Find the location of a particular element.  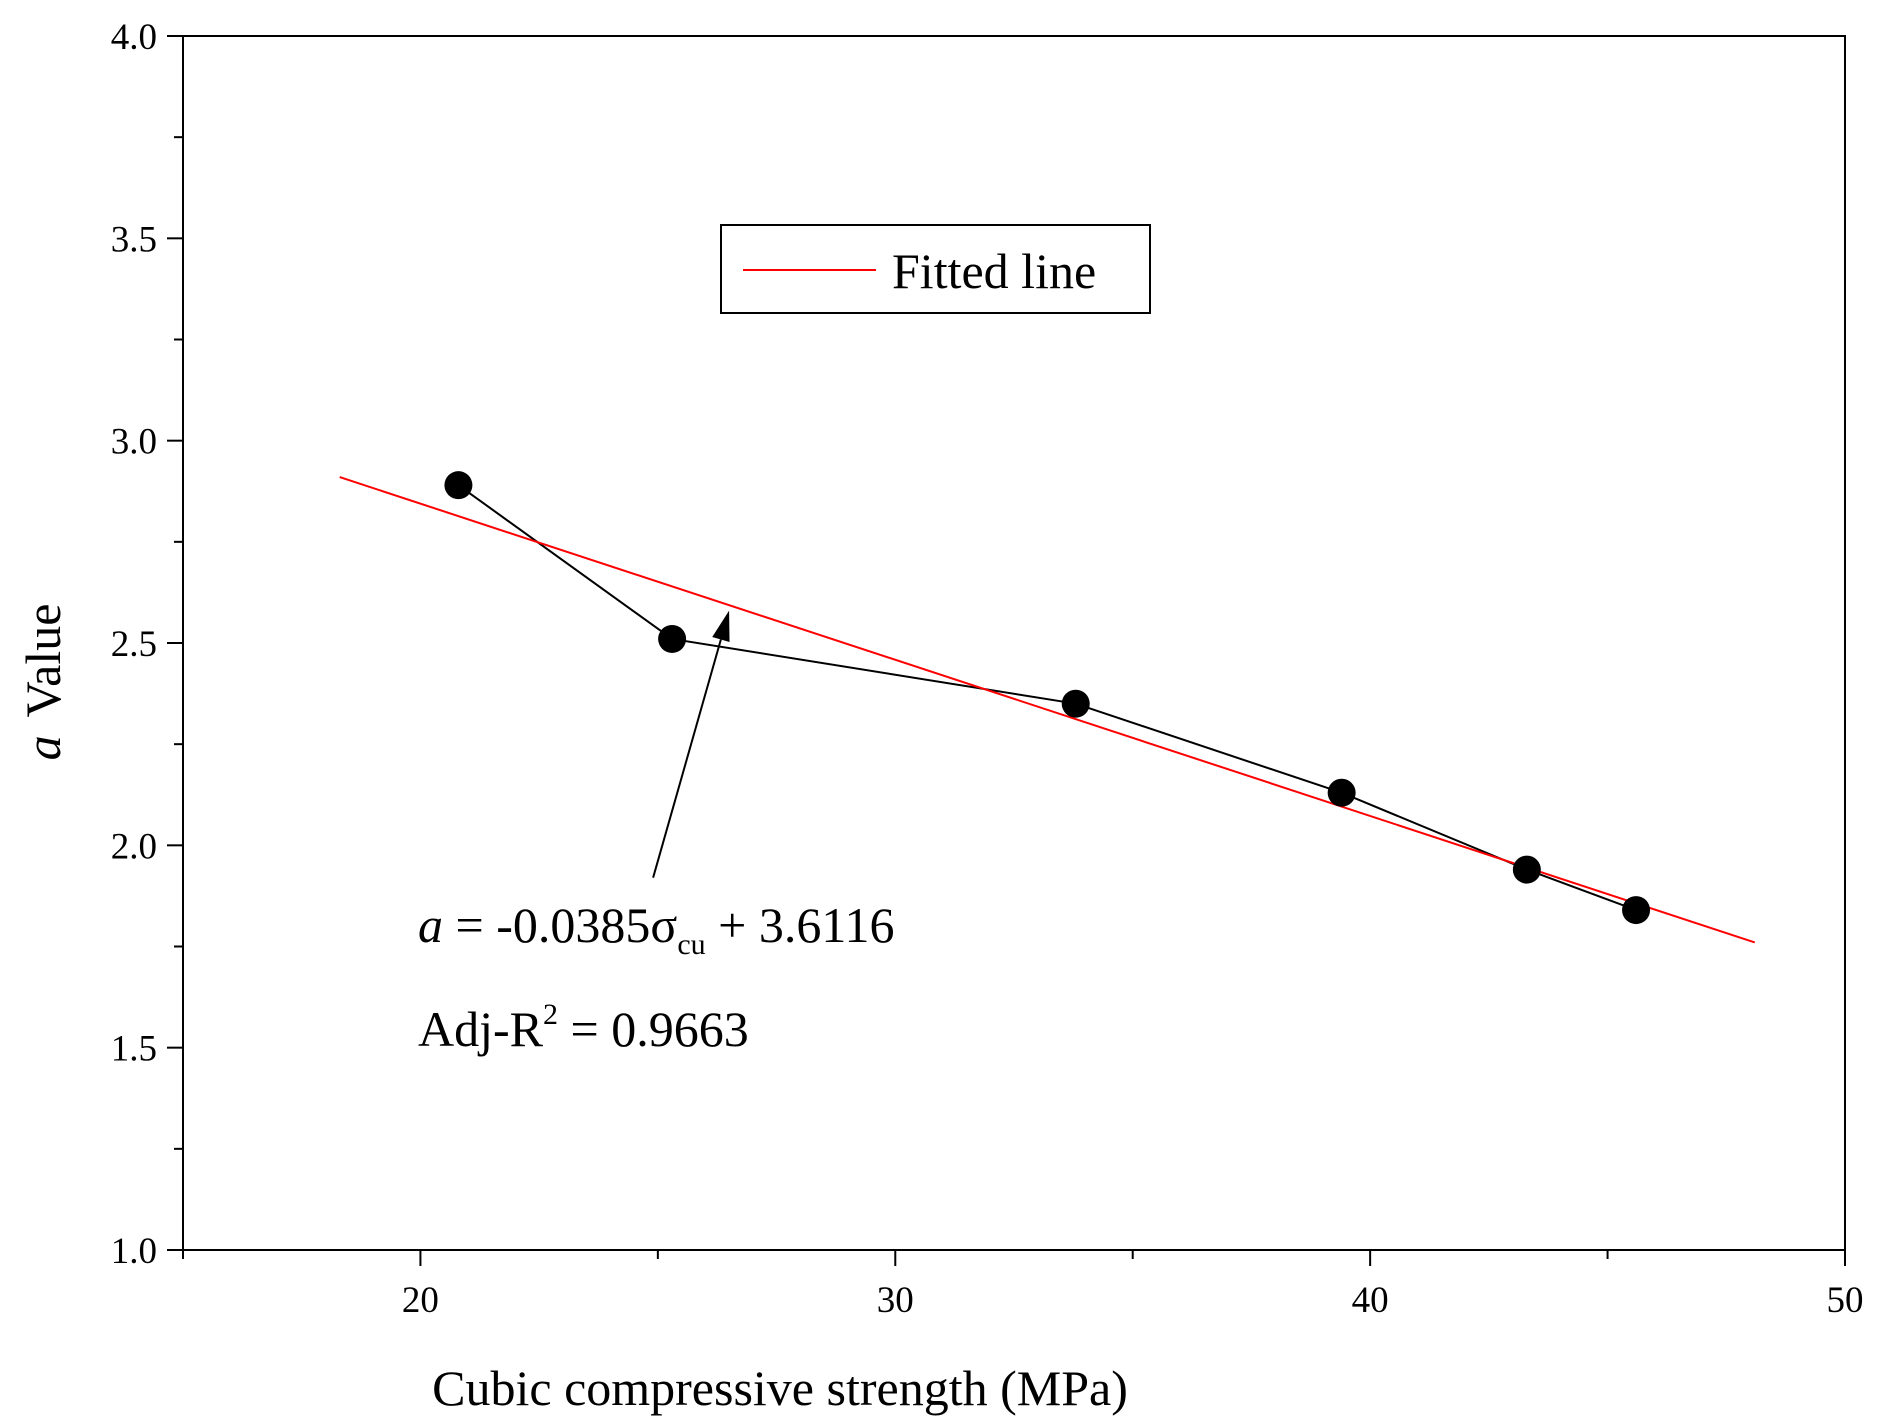

x-tick-label: 20 is located at coordinates (420, 1300).